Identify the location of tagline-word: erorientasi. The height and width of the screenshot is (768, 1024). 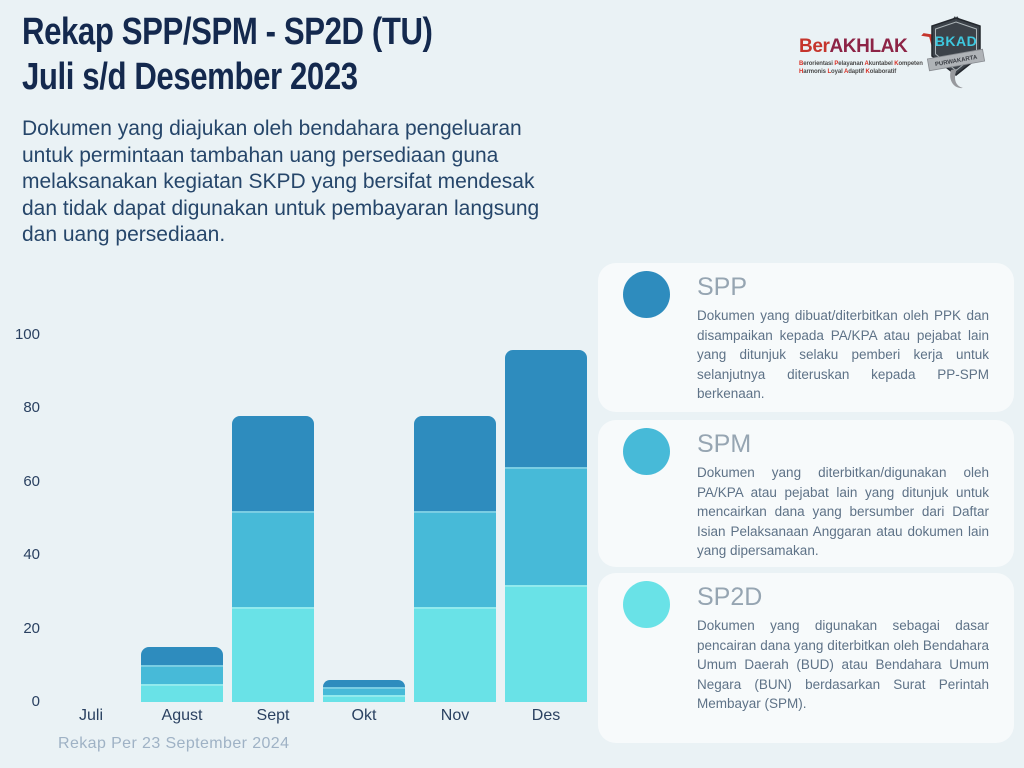
(819, 64).